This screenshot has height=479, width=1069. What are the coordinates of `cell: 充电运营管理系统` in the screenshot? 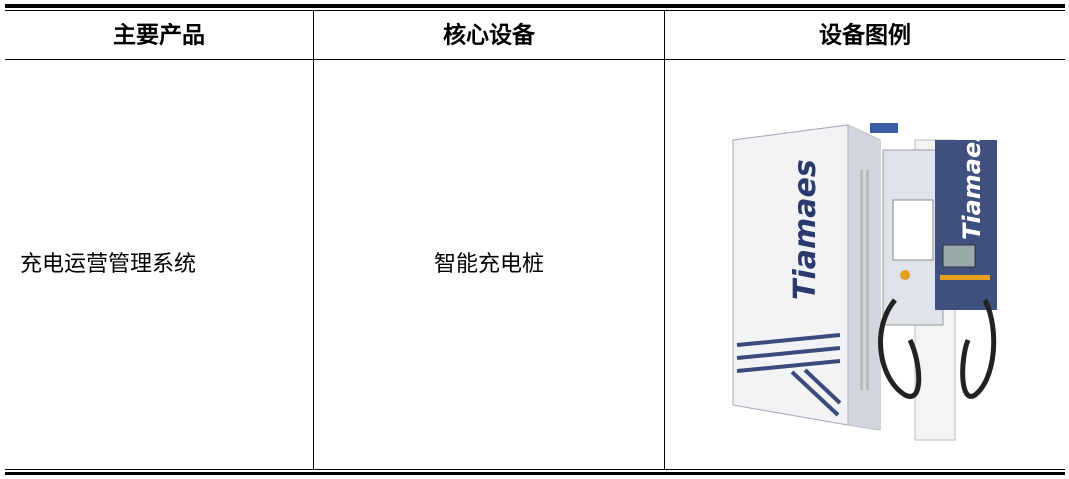 It's located at (108, 263).